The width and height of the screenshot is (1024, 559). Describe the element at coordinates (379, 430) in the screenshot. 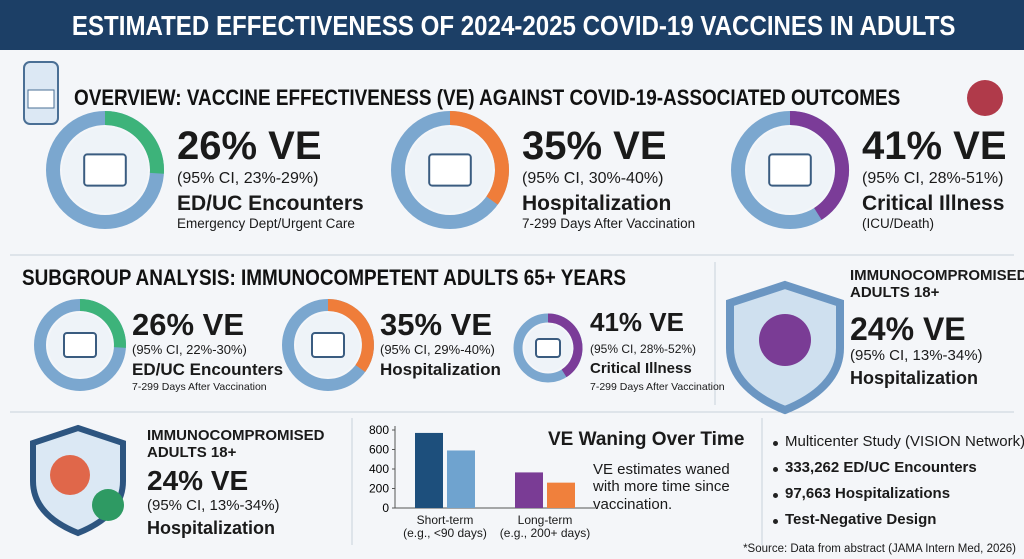

I see `y-tick-label: 800` at that location.